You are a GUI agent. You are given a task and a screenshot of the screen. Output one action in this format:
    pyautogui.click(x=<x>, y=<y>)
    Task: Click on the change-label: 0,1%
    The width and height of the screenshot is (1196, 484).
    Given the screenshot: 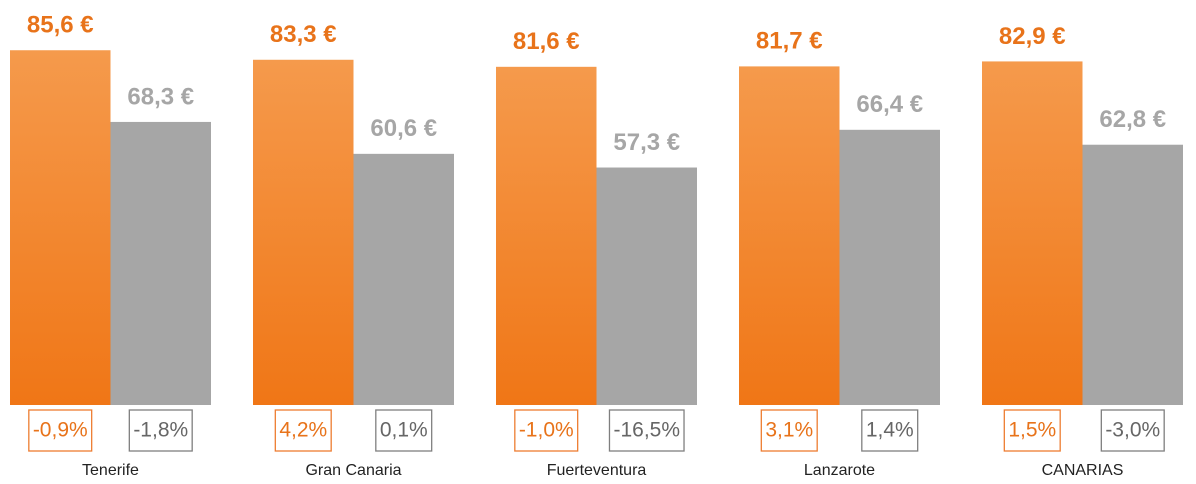 What is the action you would take?
    pyautogui.click(x=404, y=430)
    